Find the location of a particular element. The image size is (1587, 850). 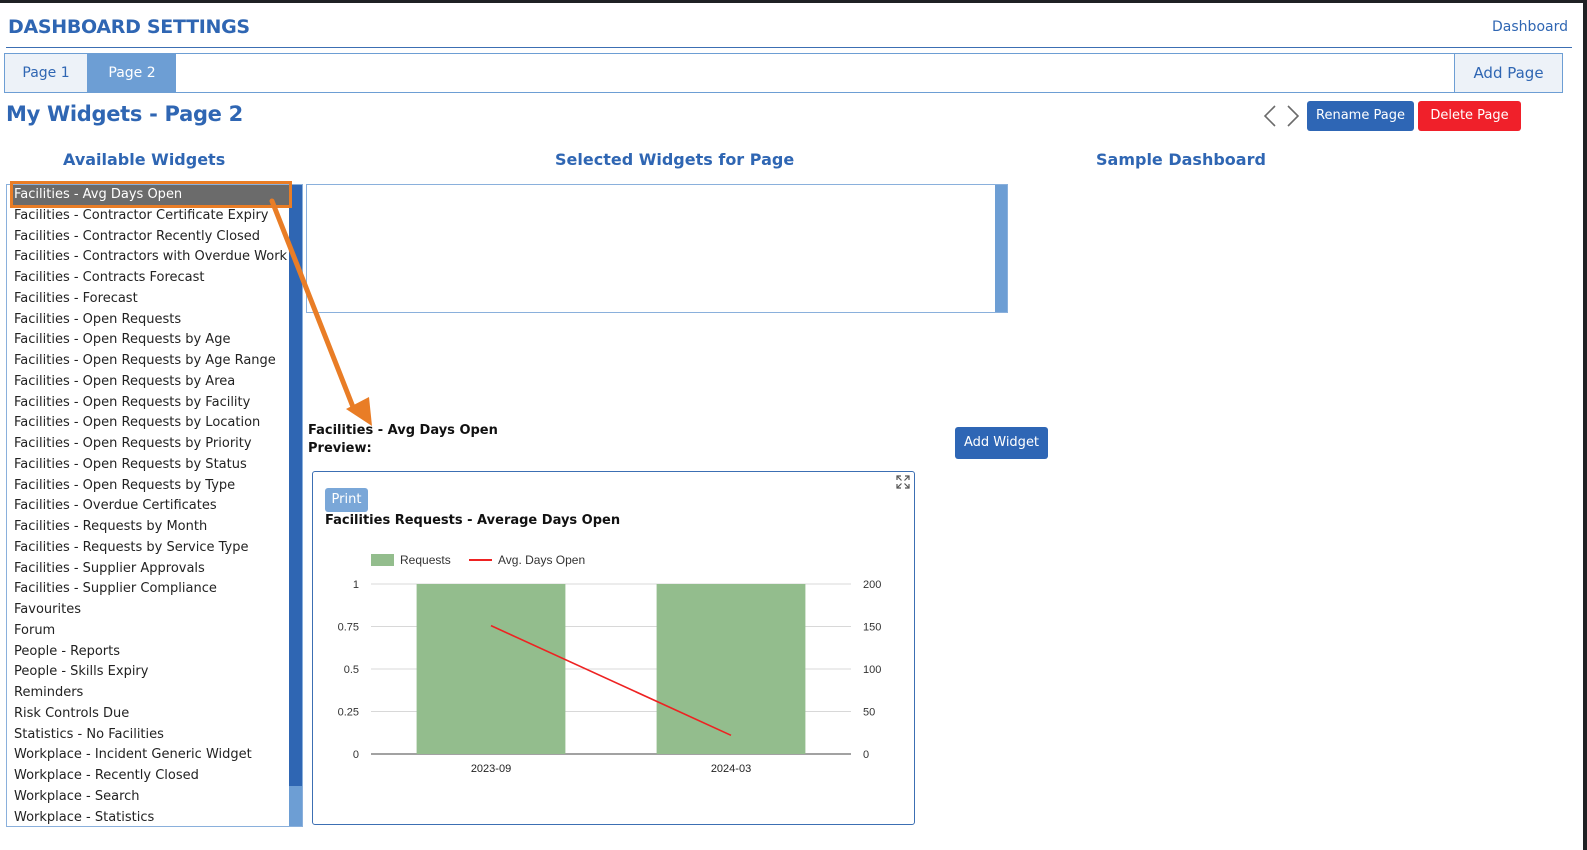

list-item: People - Reports is located at coordinates (67, 651).